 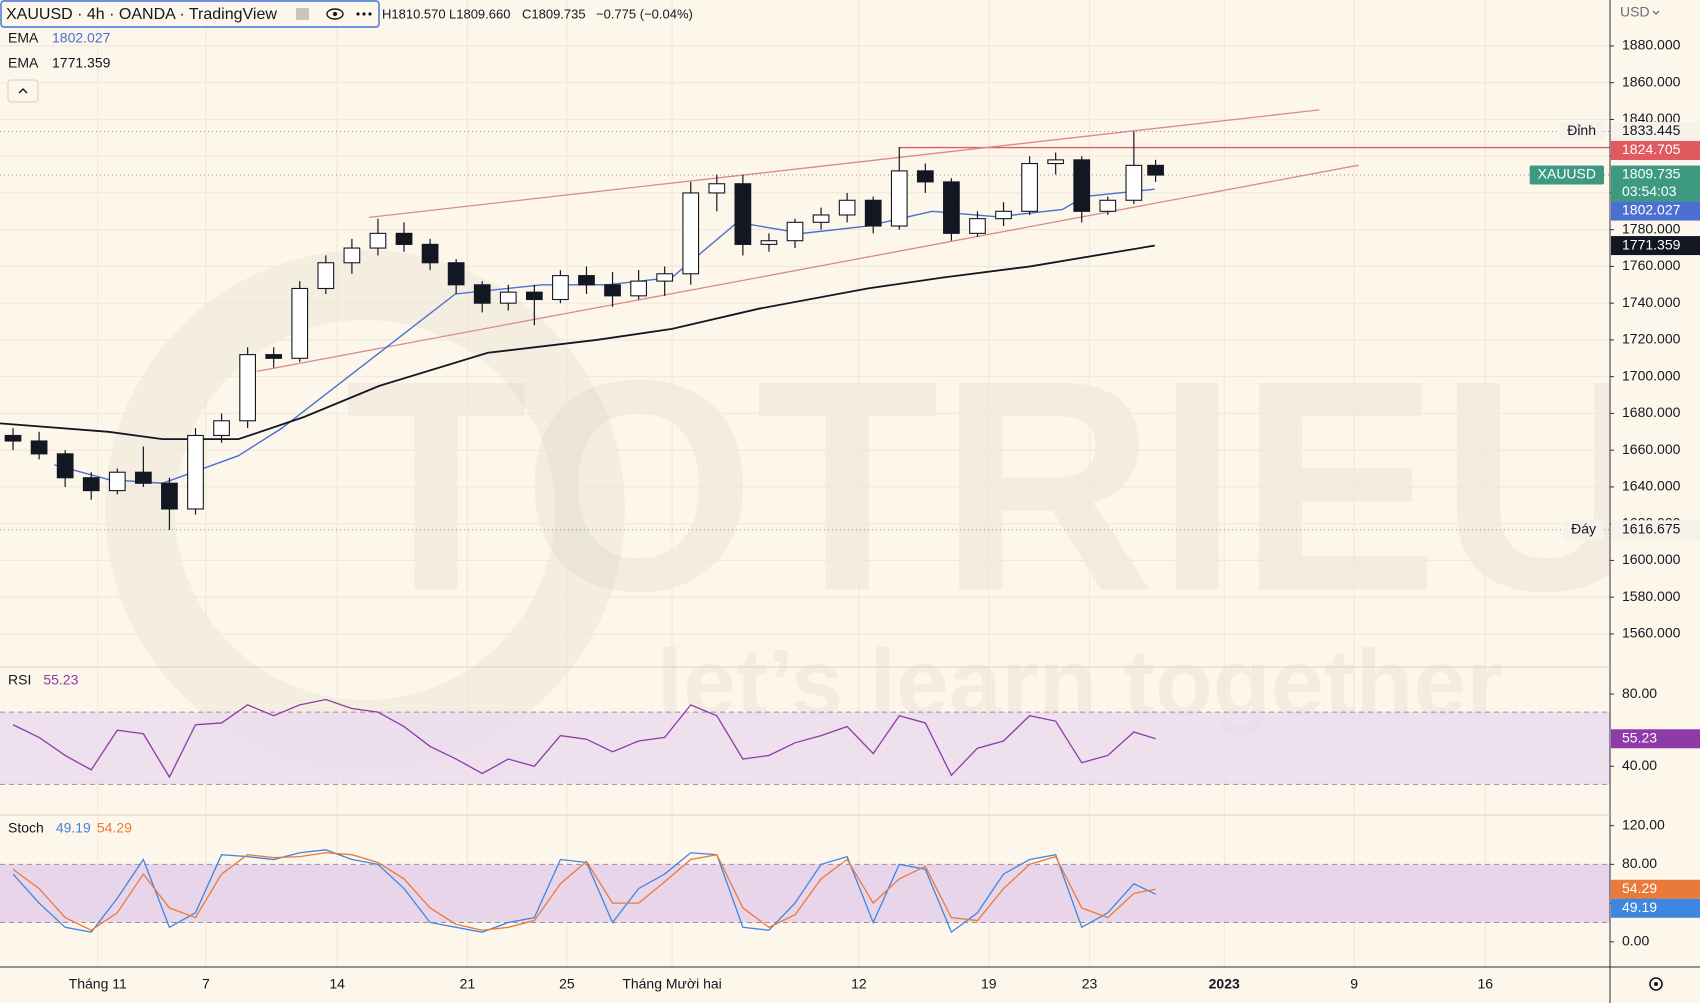 What do you see at coordinates (1224, 984) in the screenshot?
I see `x-tick-label: 2023` at bounding box center [1224, 984].